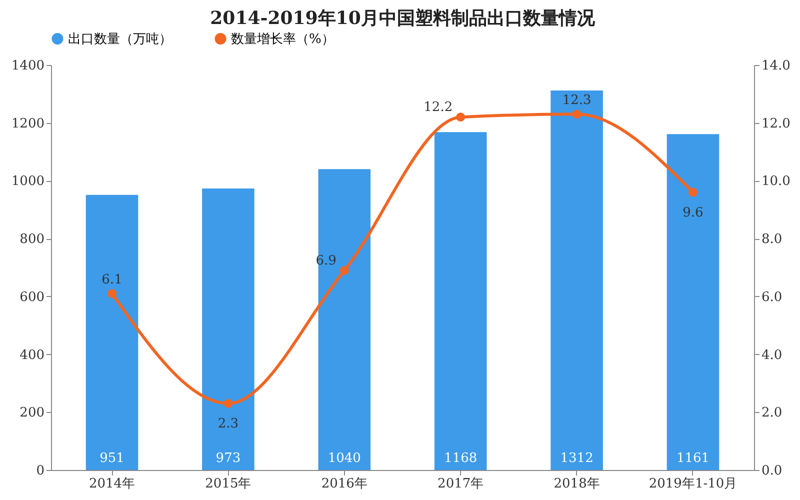  Describe the element at coordinates (693, 458) in the screenshot. I see `data-label: 1161` at that location.